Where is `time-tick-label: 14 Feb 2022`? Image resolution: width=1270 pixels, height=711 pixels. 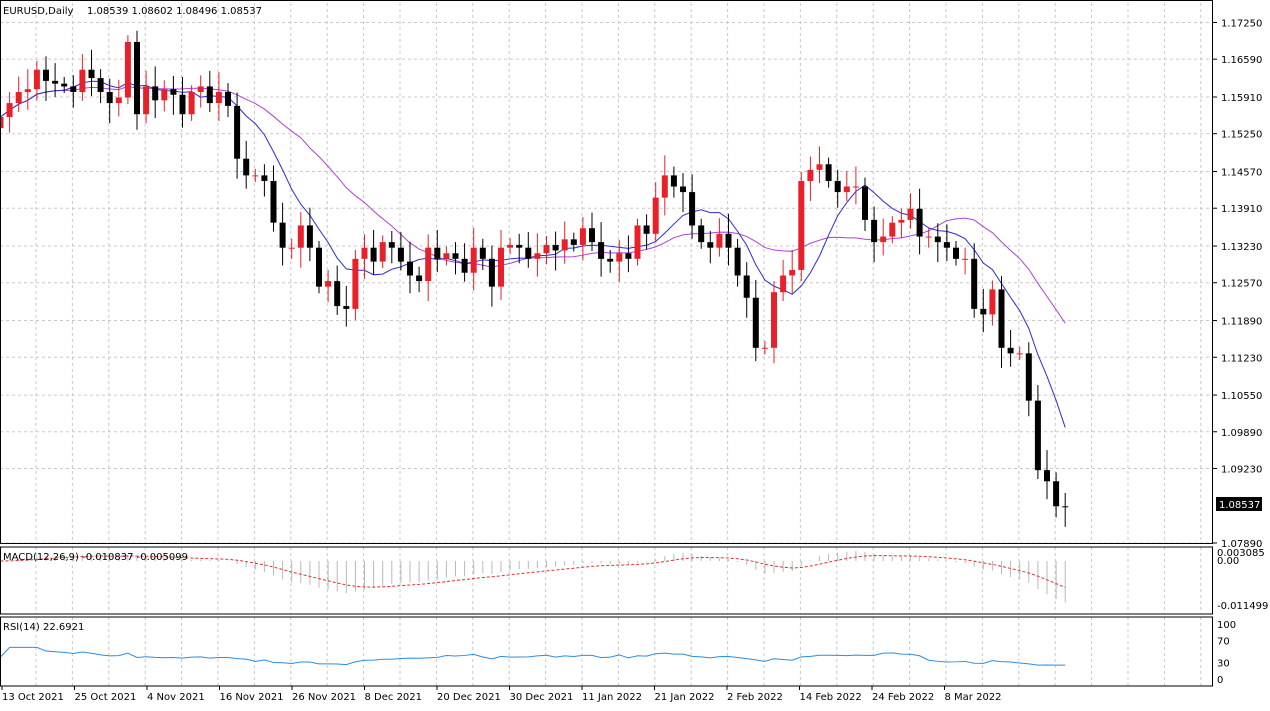
time-tick-label: 14 Feb 2022 is located at coordinates (831, 697).